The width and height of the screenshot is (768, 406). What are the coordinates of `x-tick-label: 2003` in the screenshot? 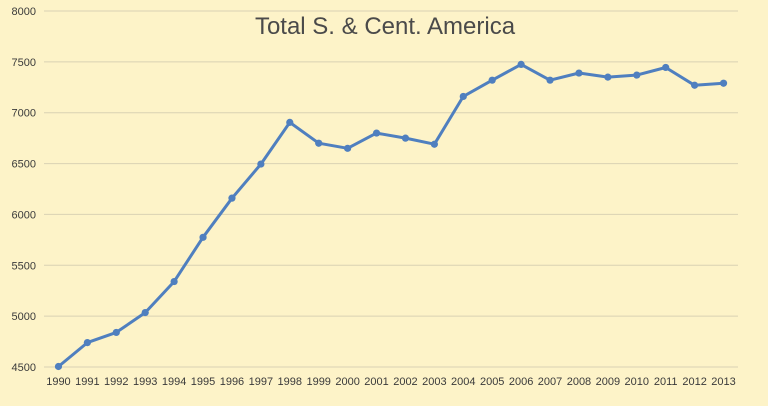 It's located at (434, 382).